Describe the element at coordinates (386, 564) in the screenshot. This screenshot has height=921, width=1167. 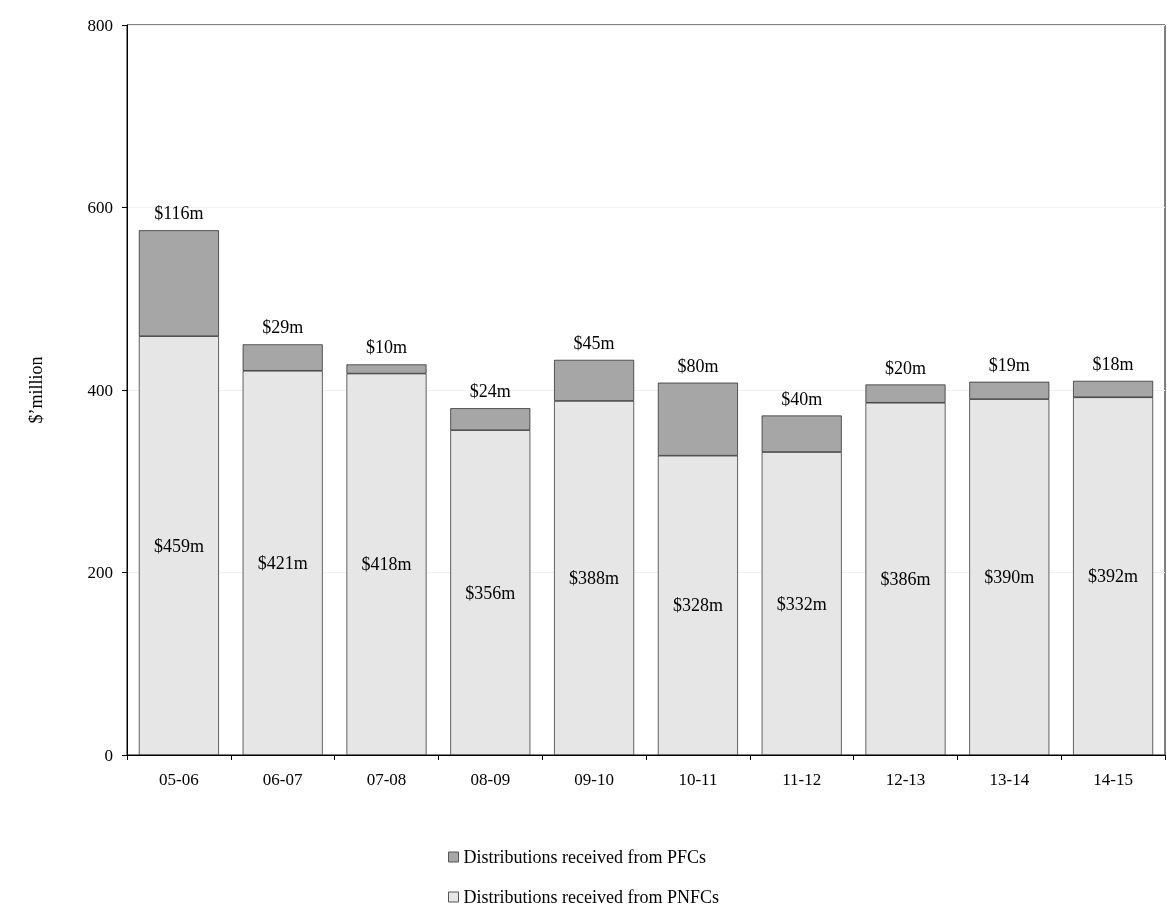
I see `data-label: $418m` at that location.